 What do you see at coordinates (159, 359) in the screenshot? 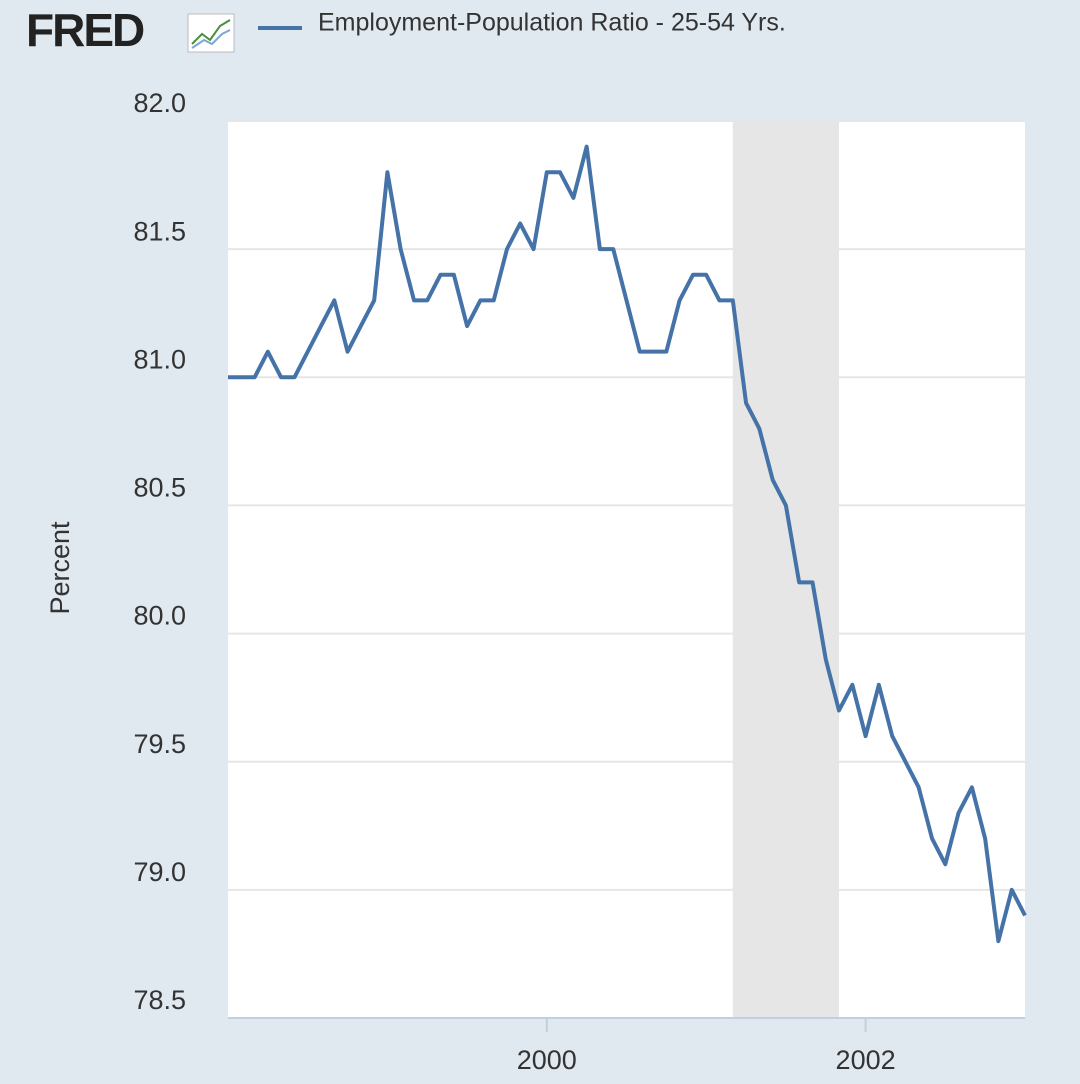
I see `y-tick-label: 81.0` at bounding box center [159, 359].